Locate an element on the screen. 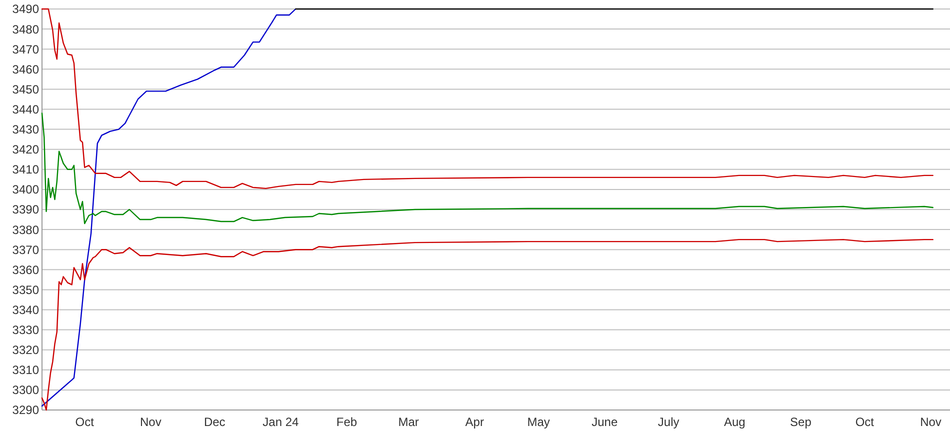 The height and width of the screenshot is (435, 950). y-tick-label: 3450 is located at coordinates (26, 89).